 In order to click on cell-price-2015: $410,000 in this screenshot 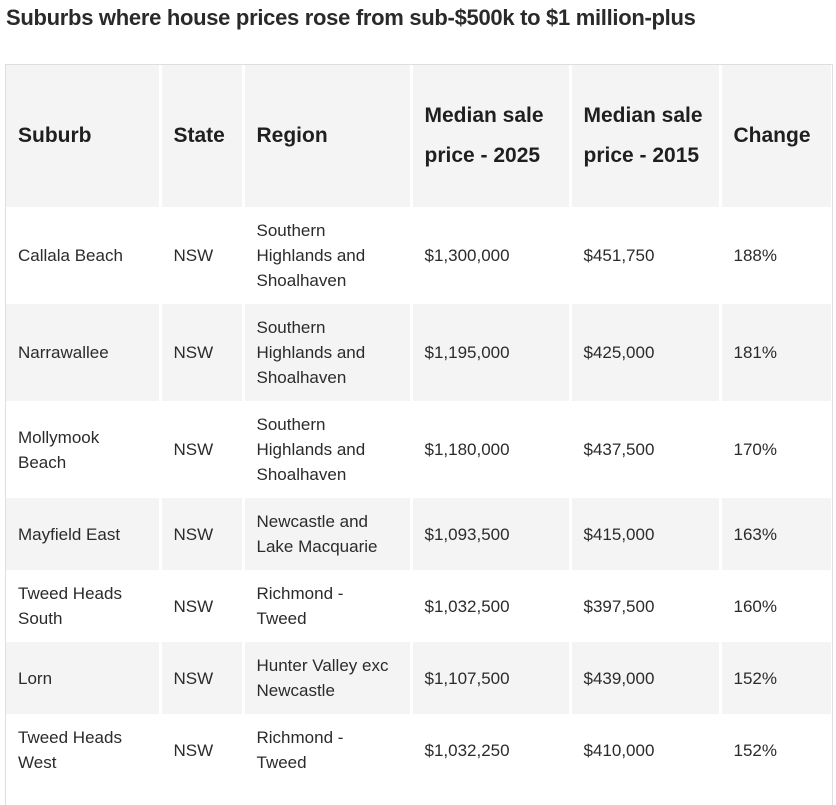, I will do `click(646, 750)`.